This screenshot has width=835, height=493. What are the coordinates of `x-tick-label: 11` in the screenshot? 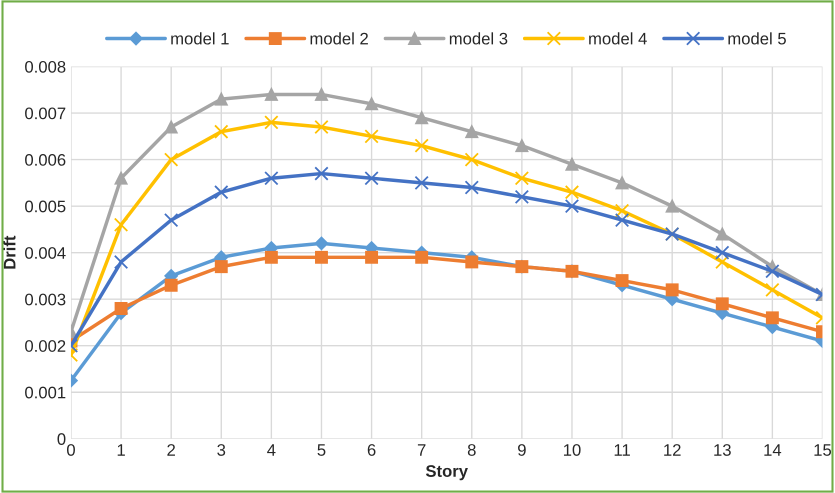 It's located at (622, 450).